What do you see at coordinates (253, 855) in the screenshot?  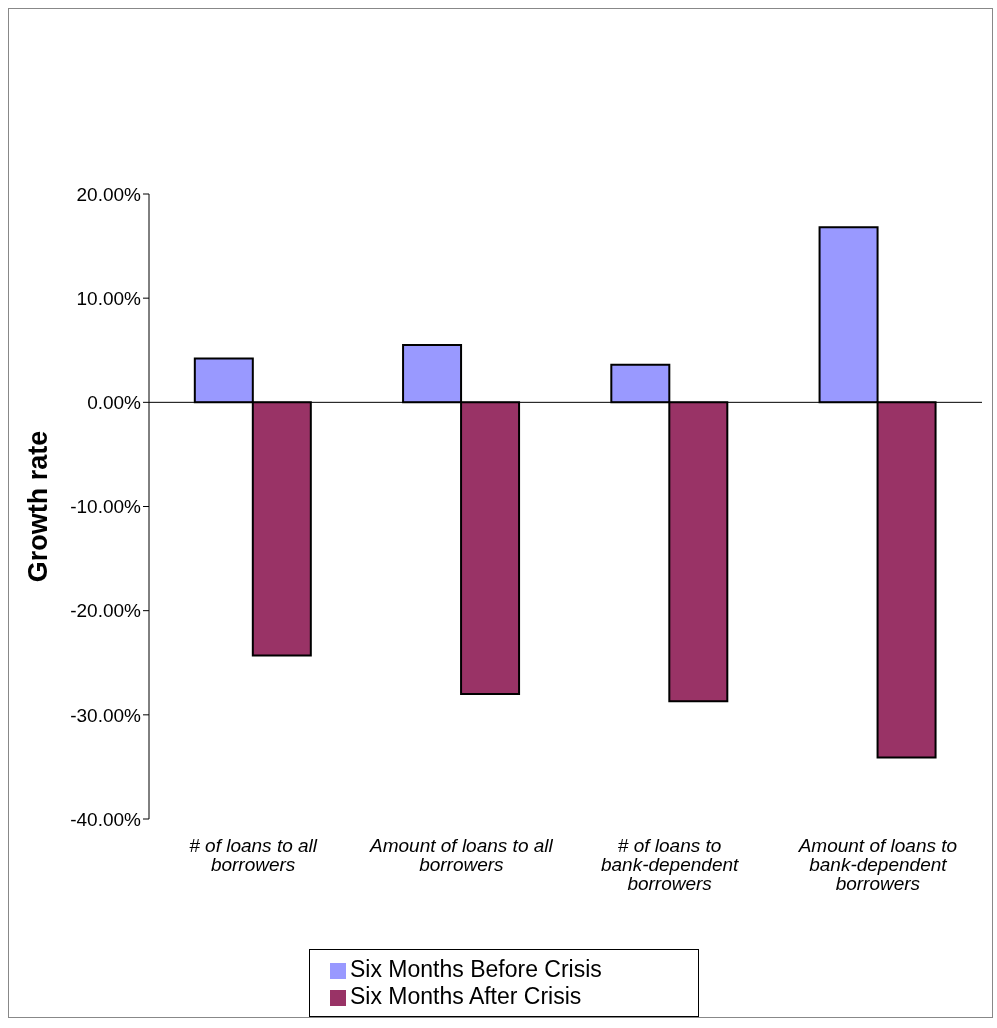 I see `x-tick-label: # of loans to all borrowers` at bounding box center [253, 855].